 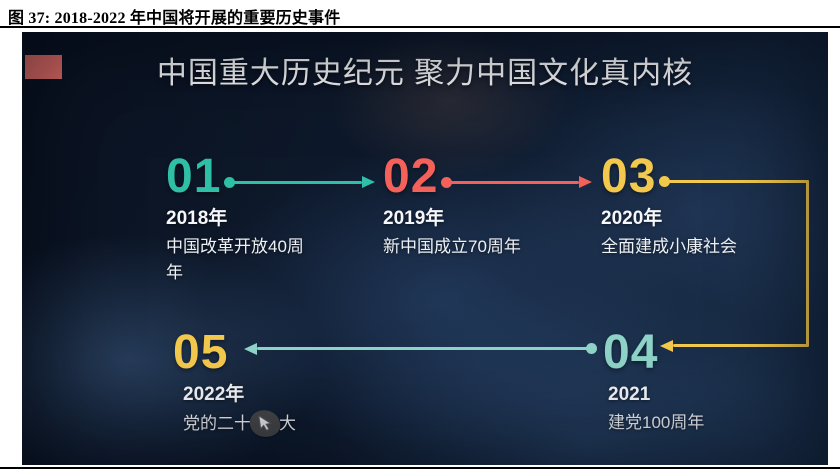 I want to click on bottom-divider, so click(x=420, y=468).